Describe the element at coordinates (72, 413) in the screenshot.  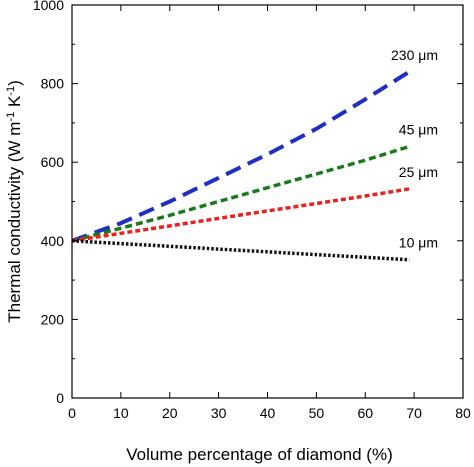
I see `x-tick-label: 0` at that location.